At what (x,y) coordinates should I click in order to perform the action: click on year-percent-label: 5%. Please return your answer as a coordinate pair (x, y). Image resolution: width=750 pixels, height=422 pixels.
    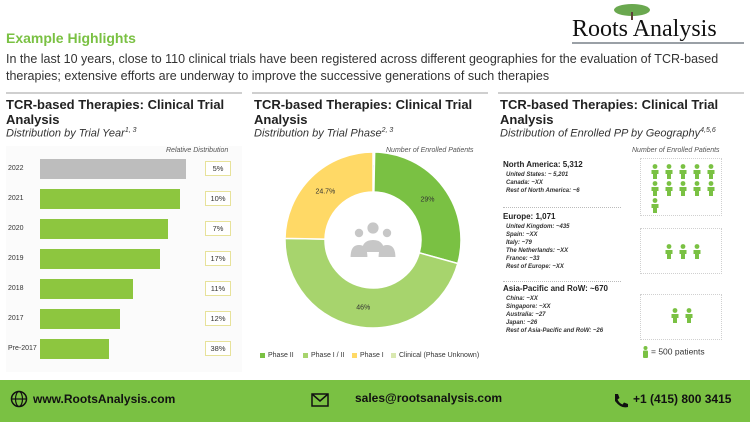
    Looking at the image, I should click on (218, 168).